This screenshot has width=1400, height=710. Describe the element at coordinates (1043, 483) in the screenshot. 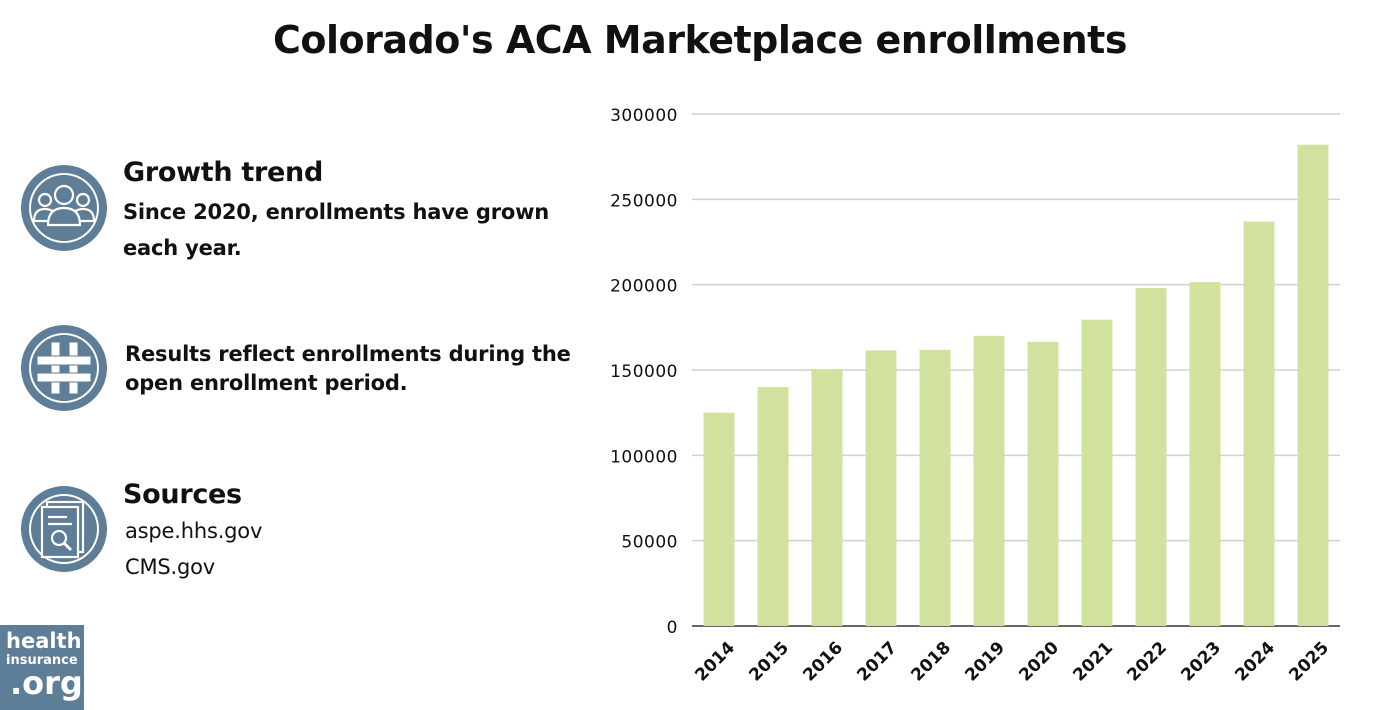

I see `bar-2020` at that location.